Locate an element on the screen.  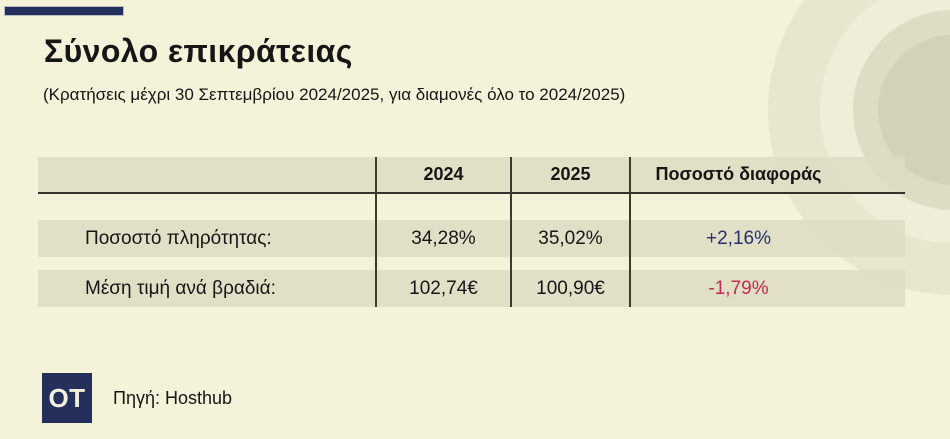
footer: OT Πηγή: Hosthub is located at coordinates (137, 398).